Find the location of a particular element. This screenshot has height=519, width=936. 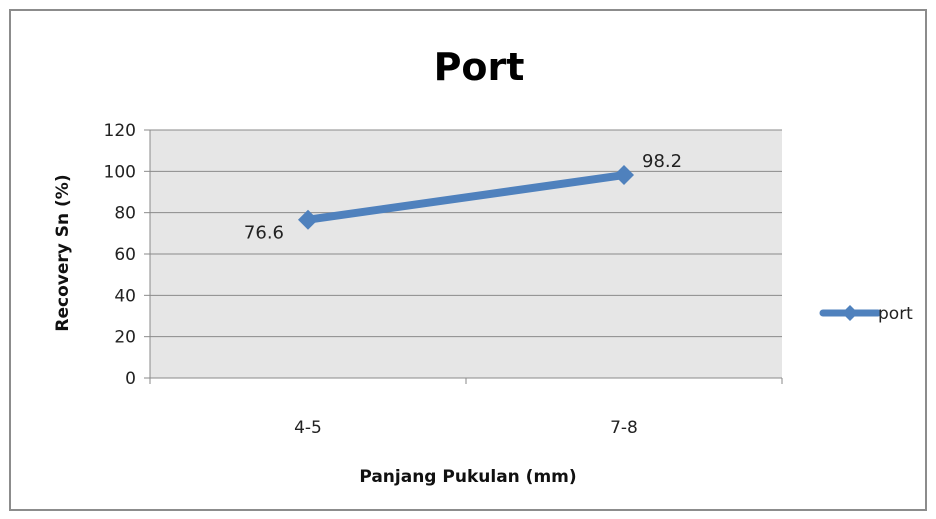

data-label: 76.6 is located at coordinates (264, 233).